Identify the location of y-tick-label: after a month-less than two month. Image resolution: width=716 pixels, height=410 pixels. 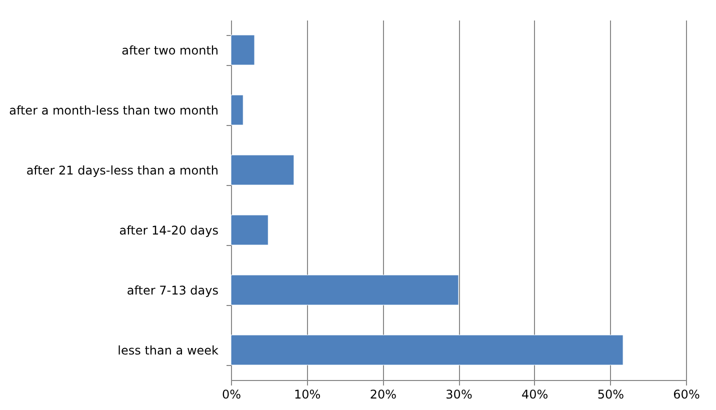
(113, 111).